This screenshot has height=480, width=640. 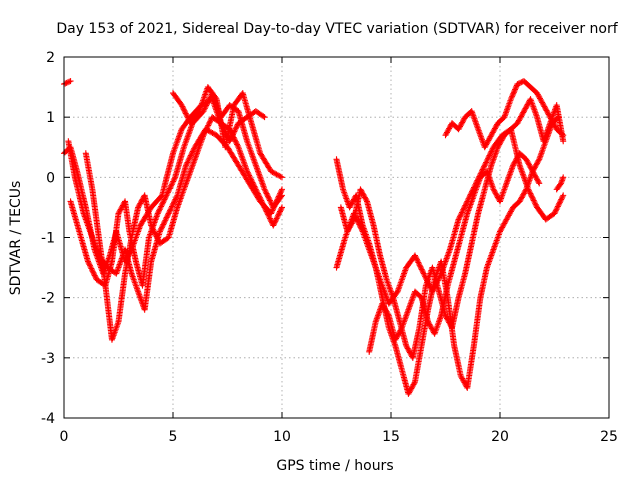 What do you see at coordinates (48, 299) in the screenshot?
I see `y-tick-label: -2` at bounding box center [48, 299].